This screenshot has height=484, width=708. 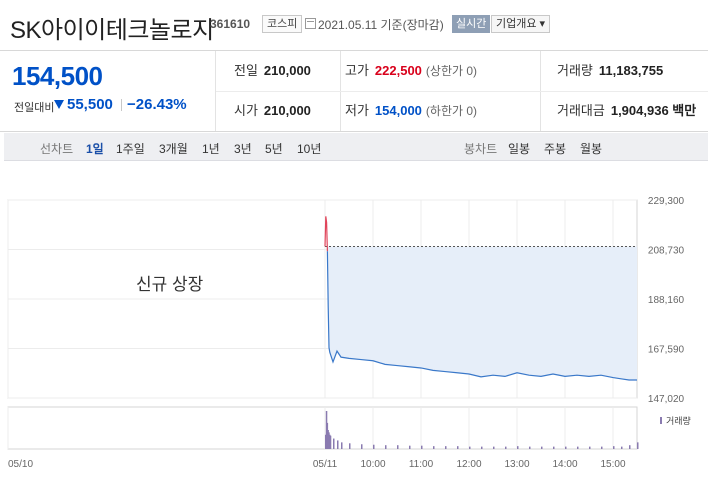 I want to click on prev-close-value: 210,000, so click(x=287, y=70).